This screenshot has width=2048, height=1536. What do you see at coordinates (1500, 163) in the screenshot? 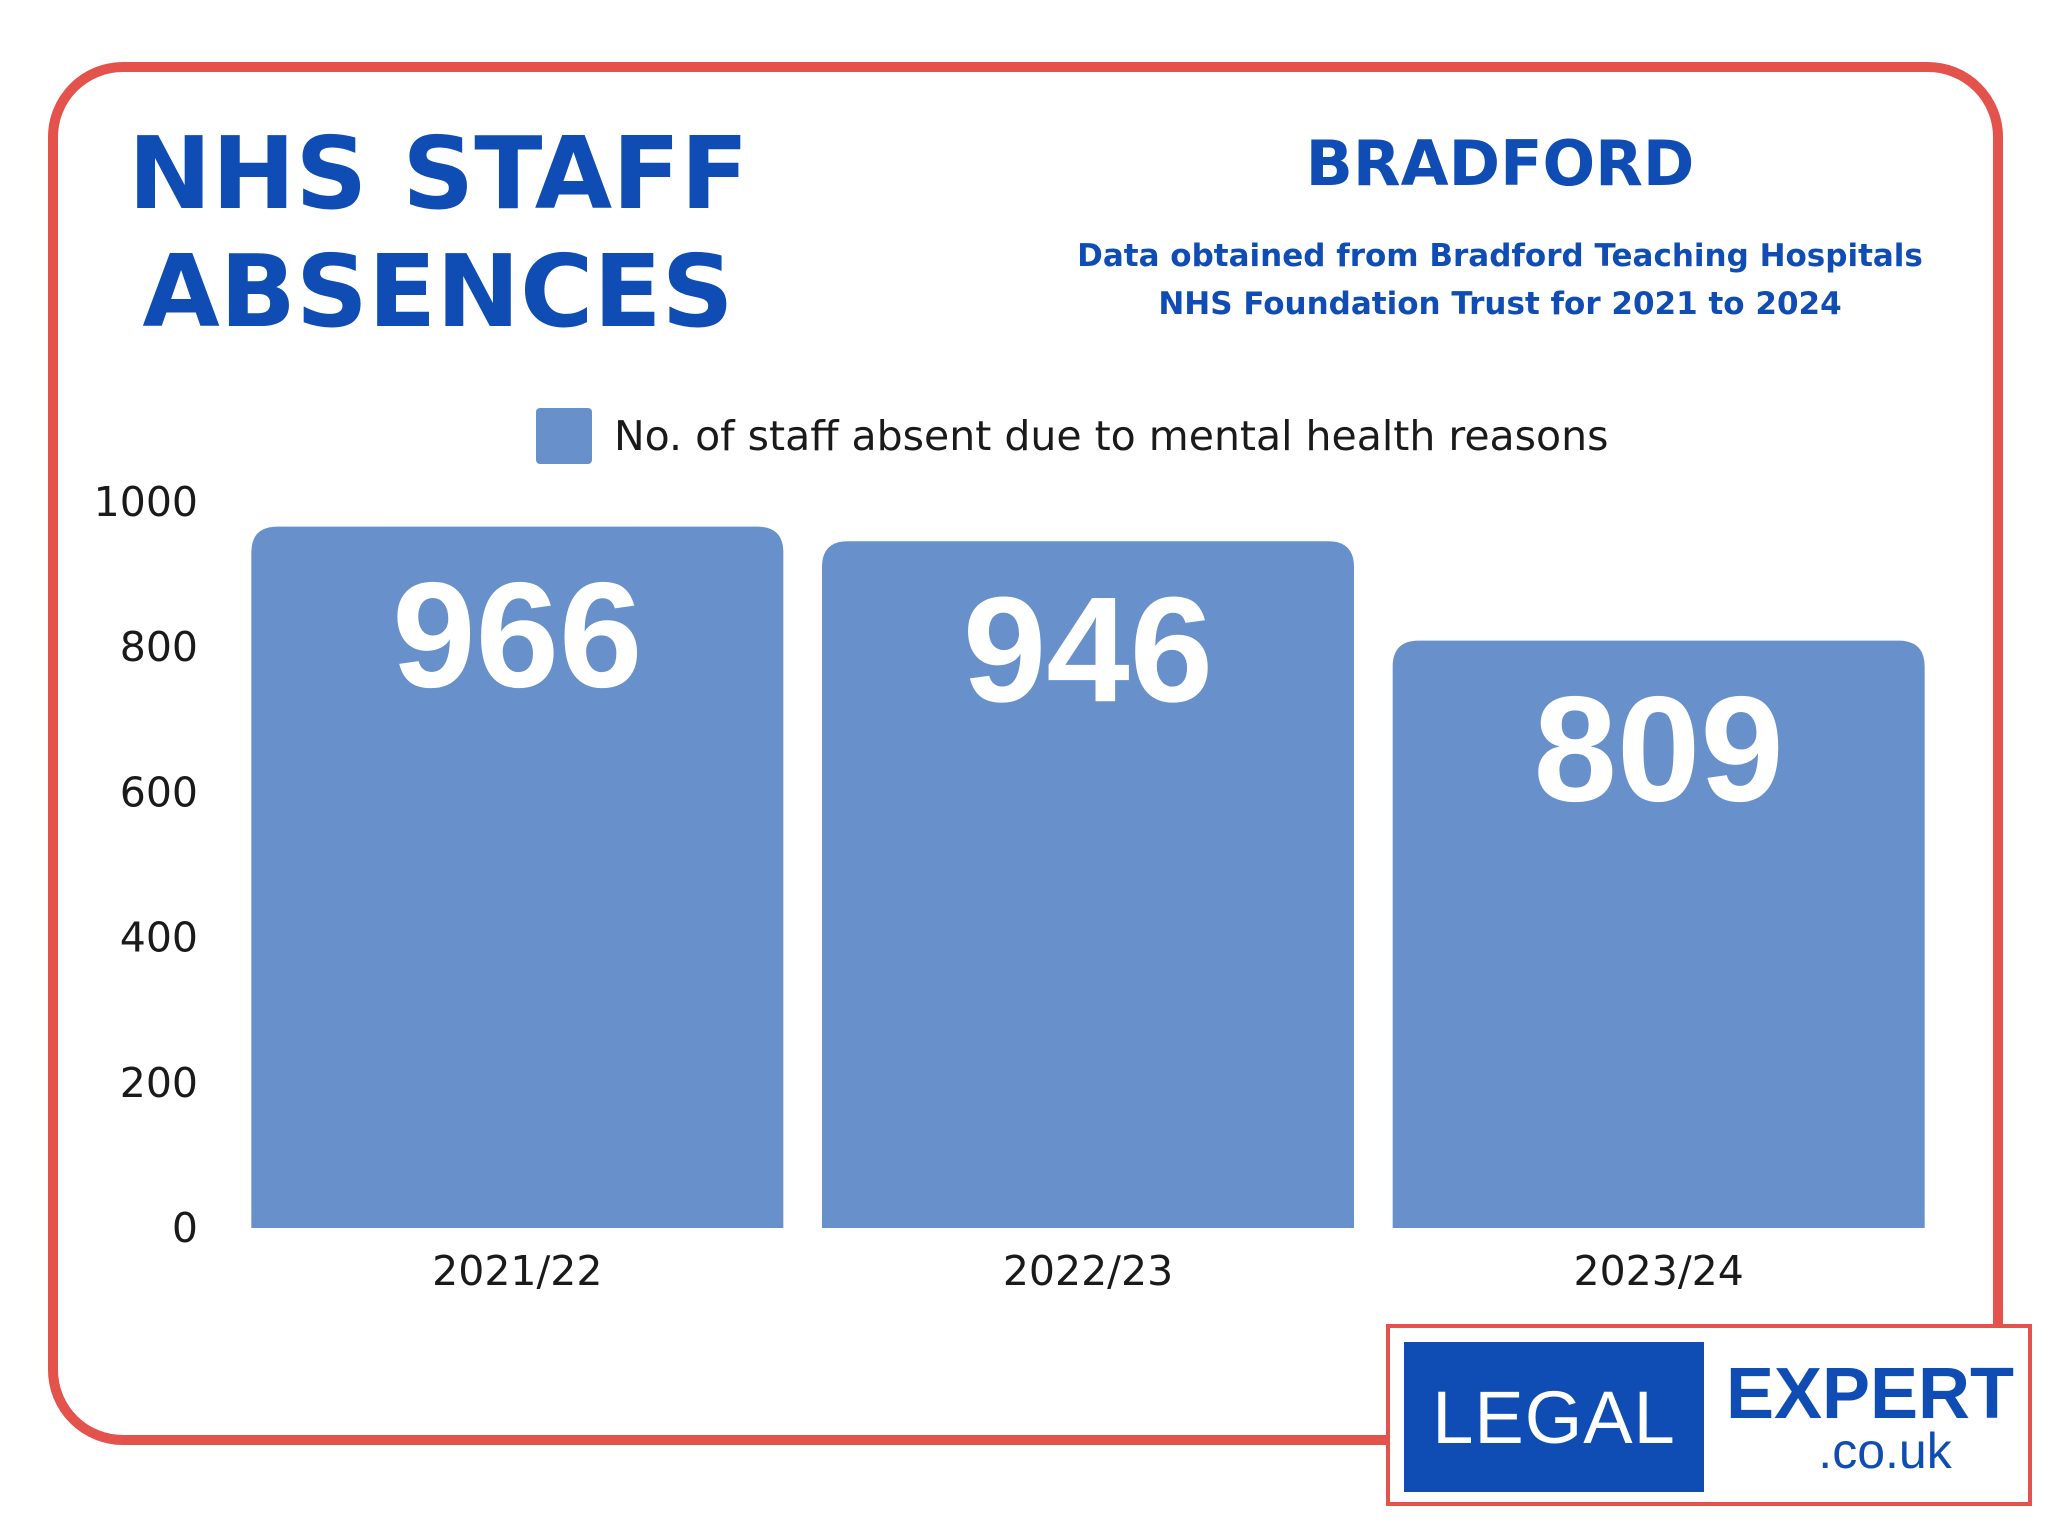
I see `region-heading: BRADFORD` at bounding box center [1500, 163].